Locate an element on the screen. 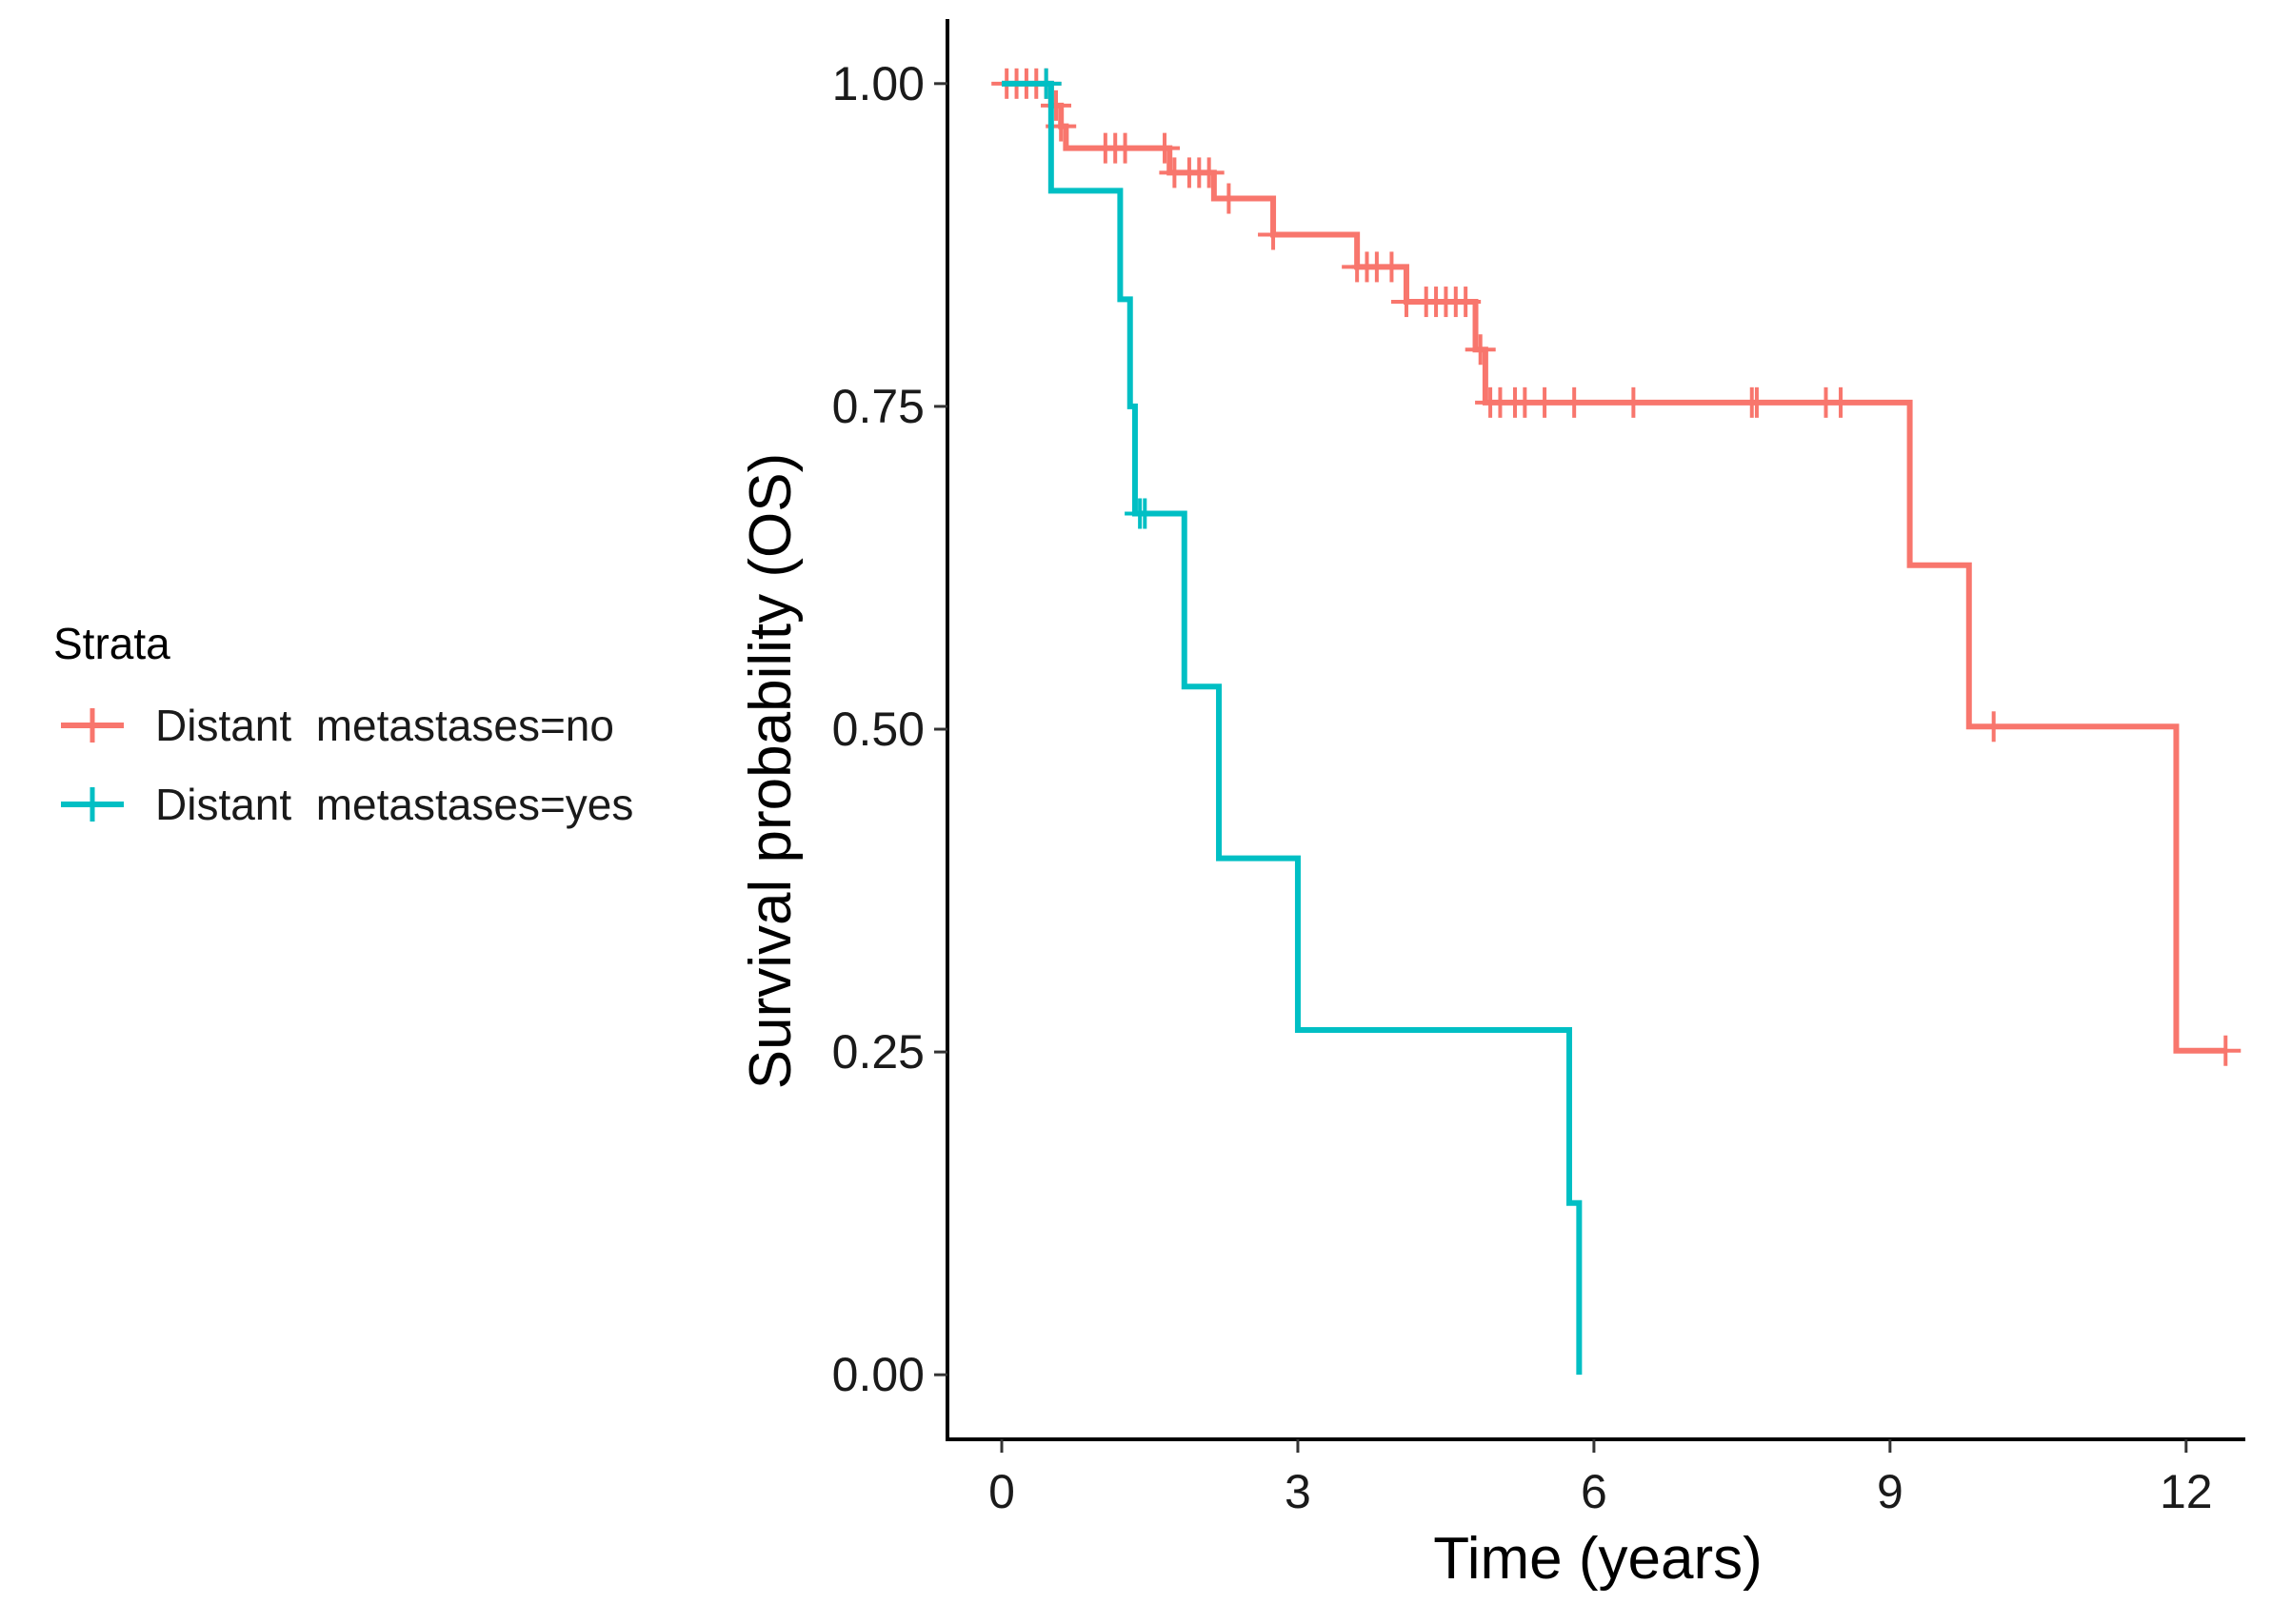 The height and width of the screenshot is (1624, 2272). legend-item-no: Distant metastases=no is located at coordinates (338, 725).